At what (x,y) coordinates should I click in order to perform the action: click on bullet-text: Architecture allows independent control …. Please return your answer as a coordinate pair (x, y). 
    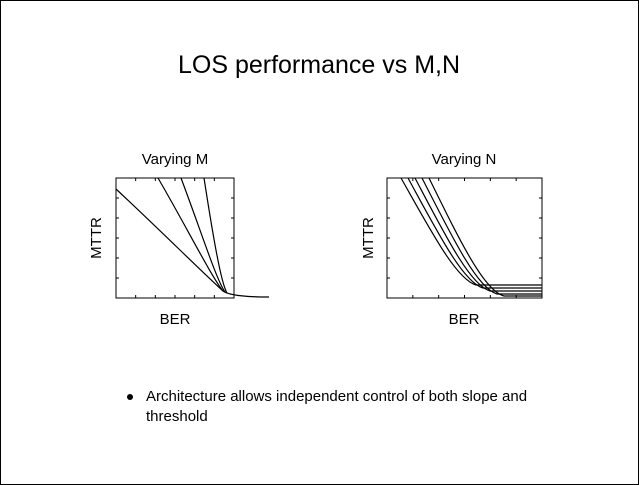
    Looking at the image, I should click on (337, 406).